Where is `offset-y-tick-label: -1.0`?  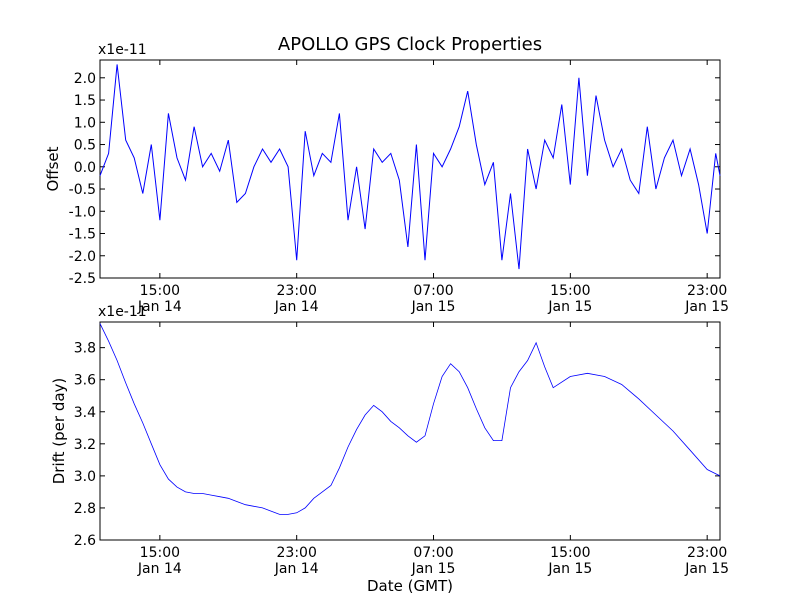 offset-y-tick-label: -1.0 is located at coordinates (82, 212).